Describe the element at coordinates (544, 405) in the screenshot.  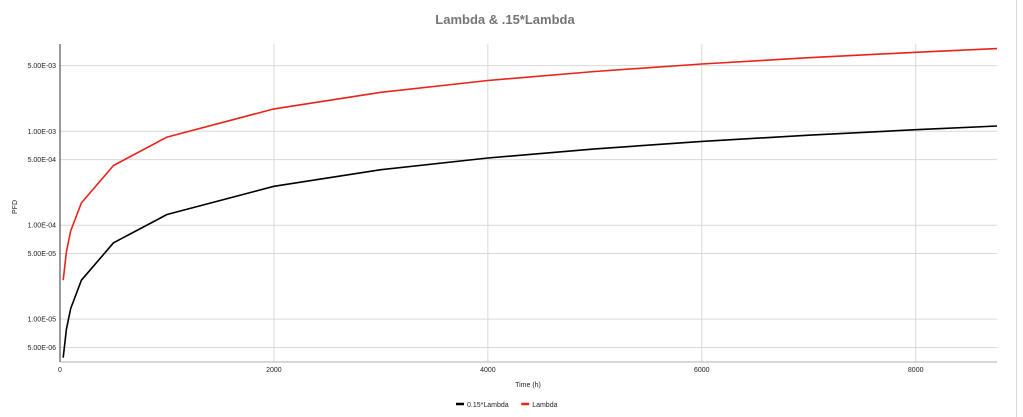
I see `legend-label: Lambda` at that location.